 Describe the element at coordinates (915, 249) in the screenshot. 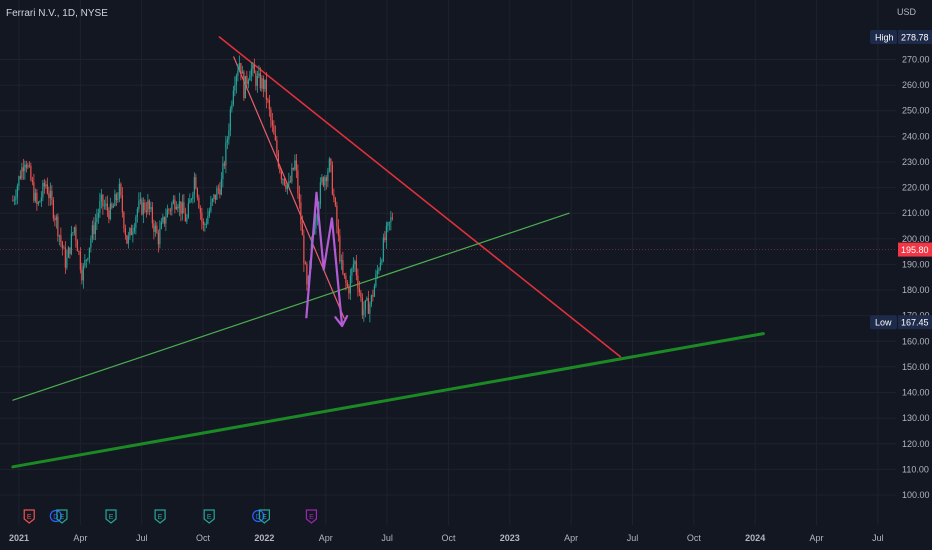

I see `last-price-value-box` at that location.